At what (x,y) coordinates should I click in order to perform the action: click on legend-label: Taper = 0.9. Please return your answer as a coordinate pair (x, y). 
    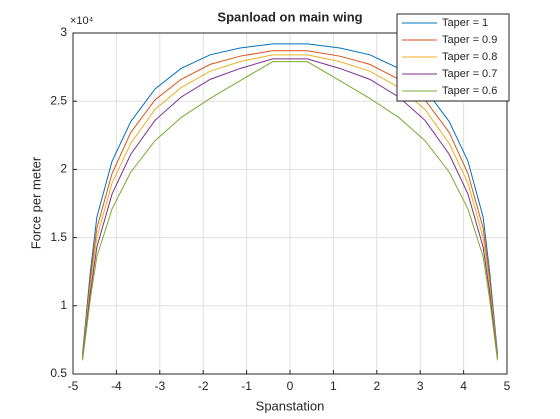
    Looking at the image, I should click on (469, 40).